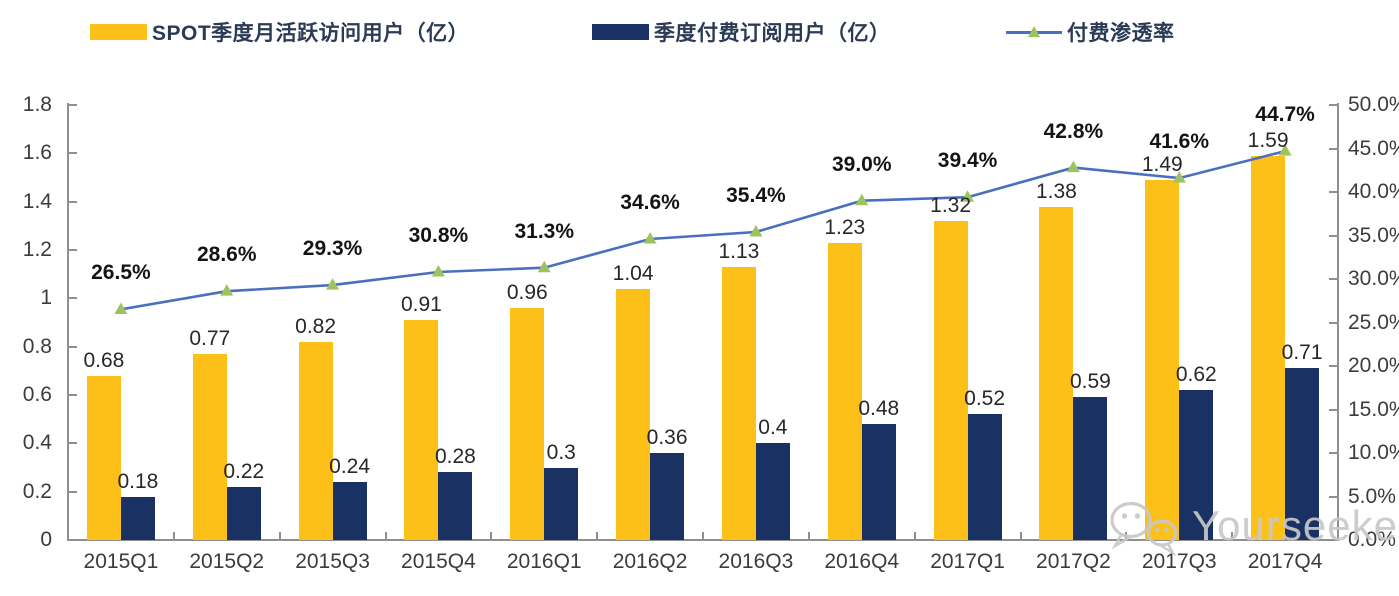 The image size is (1399, 596). Describe the element at coordinates (561, 452) in the screenshot. I see `subscribers-value-label: 0.3` at that location.